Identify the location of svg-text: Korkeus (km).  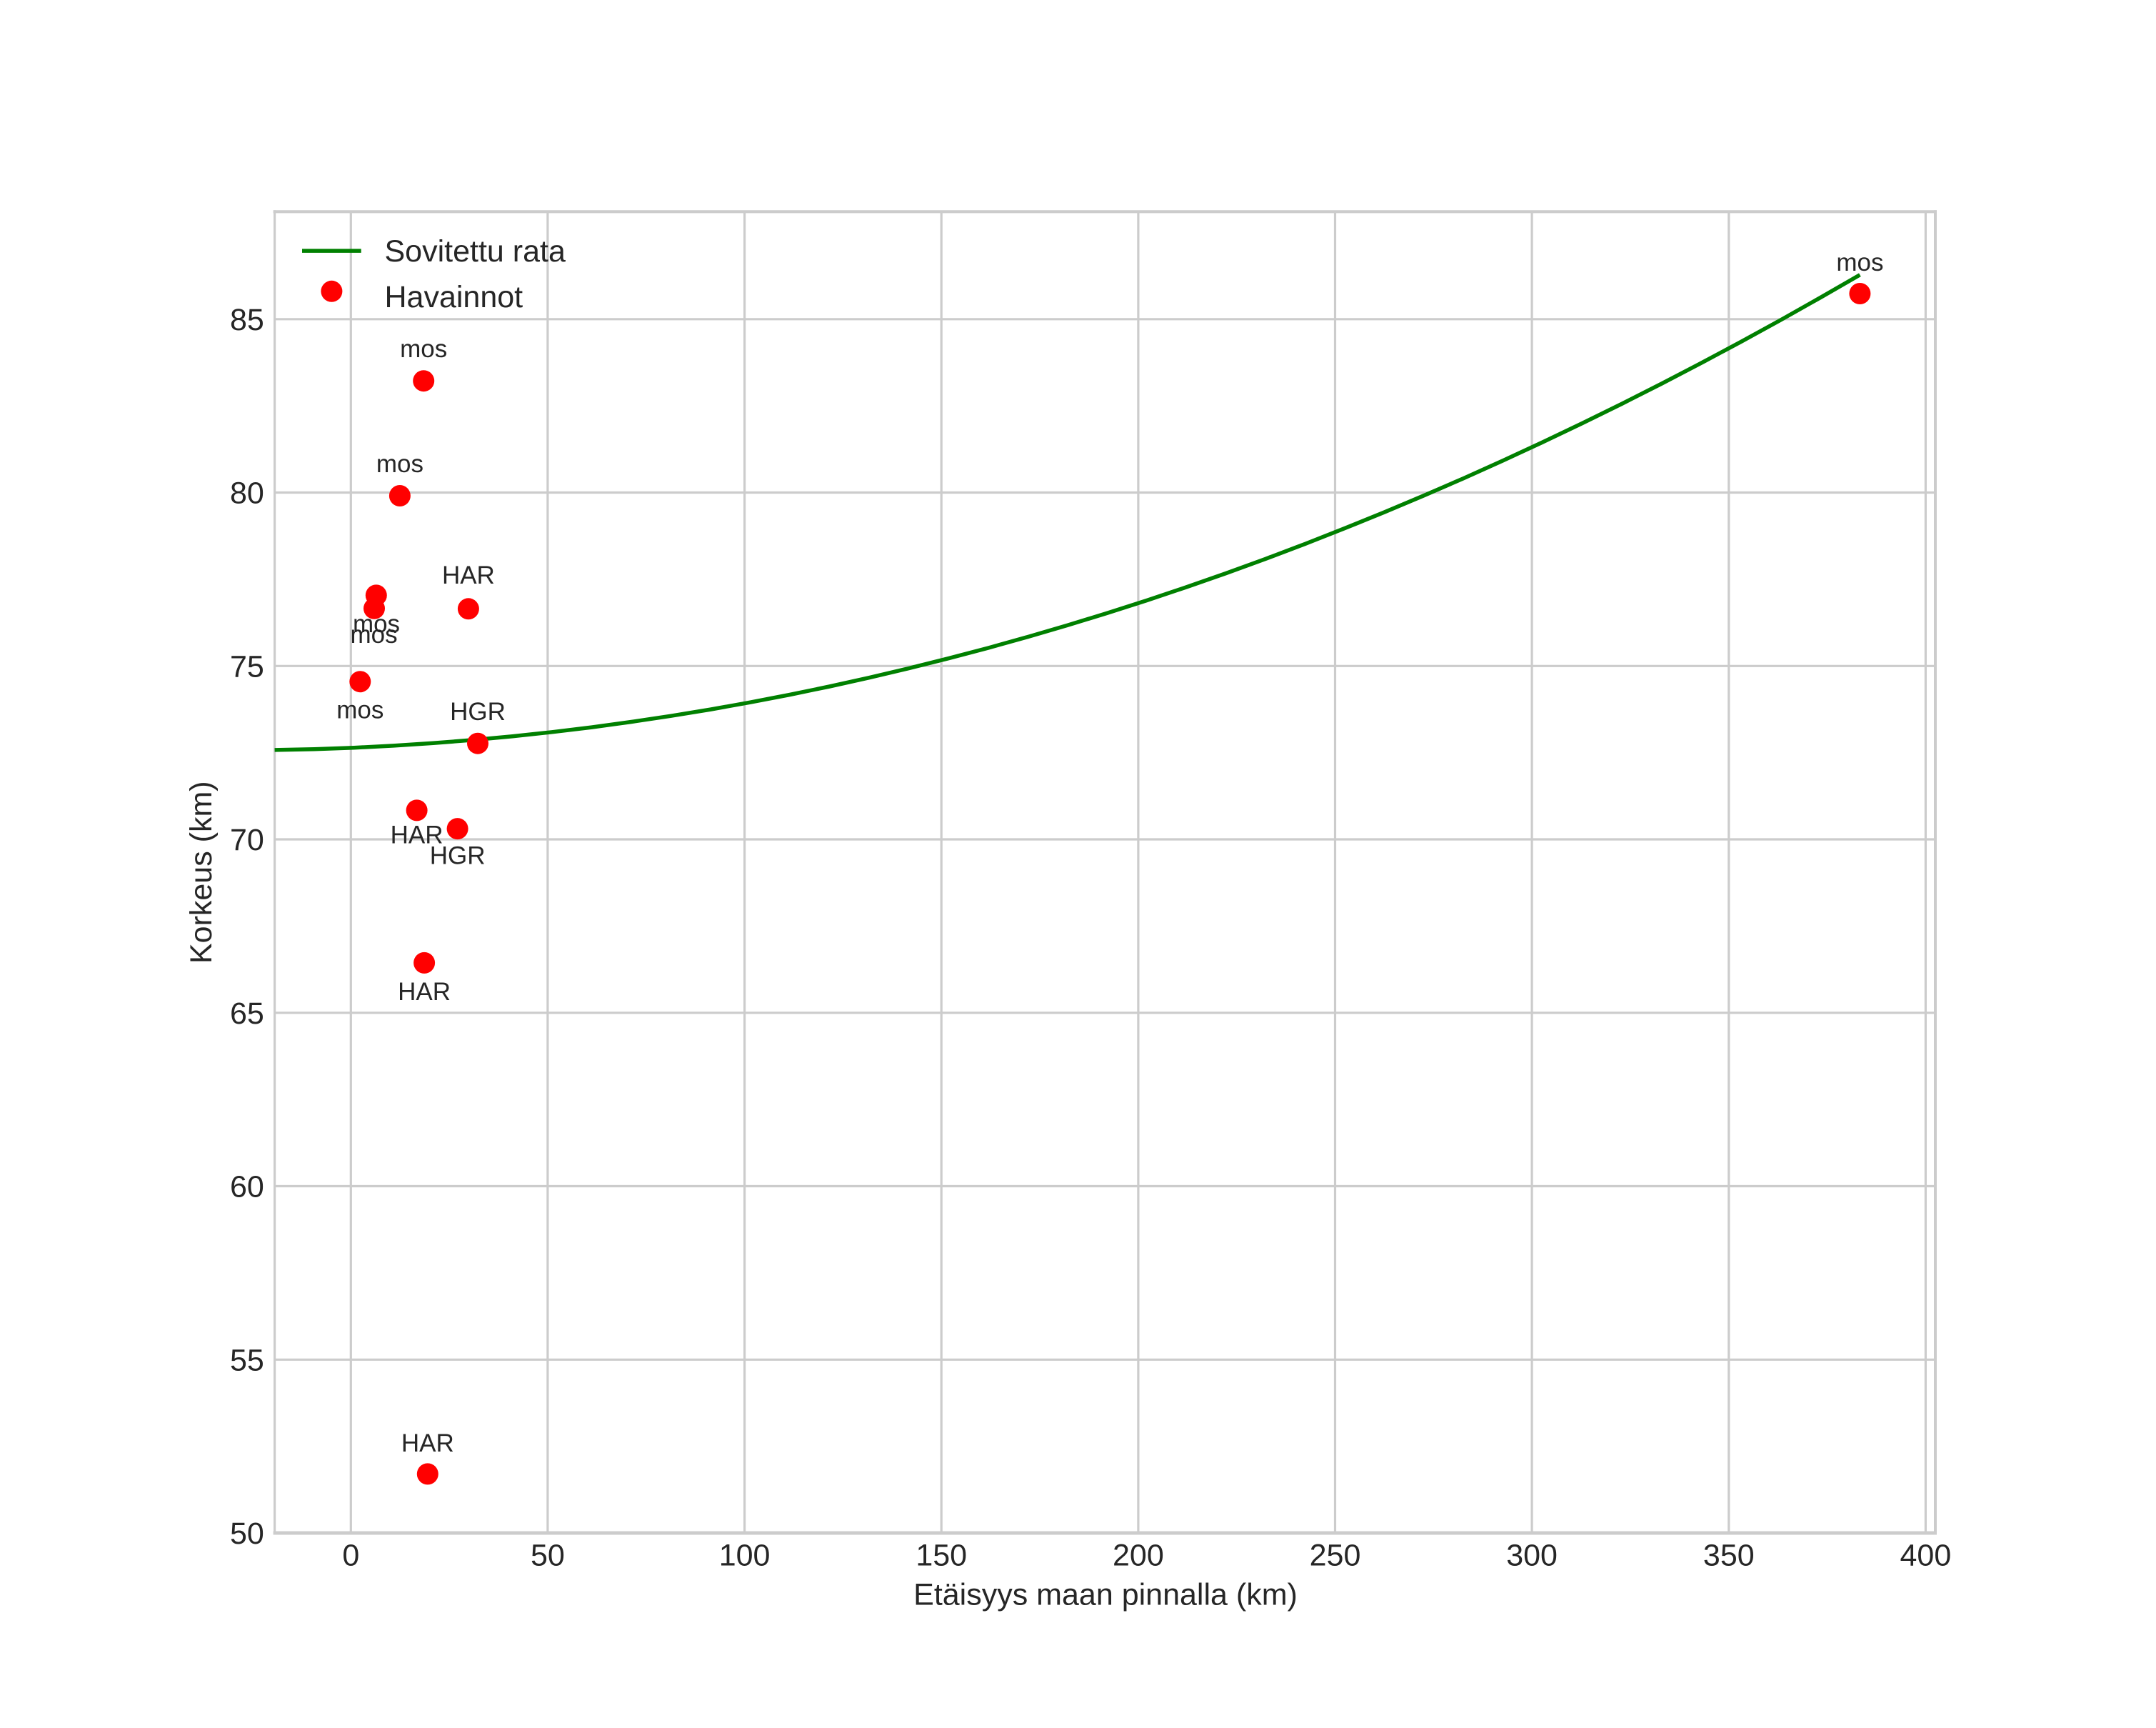
(202, 872).